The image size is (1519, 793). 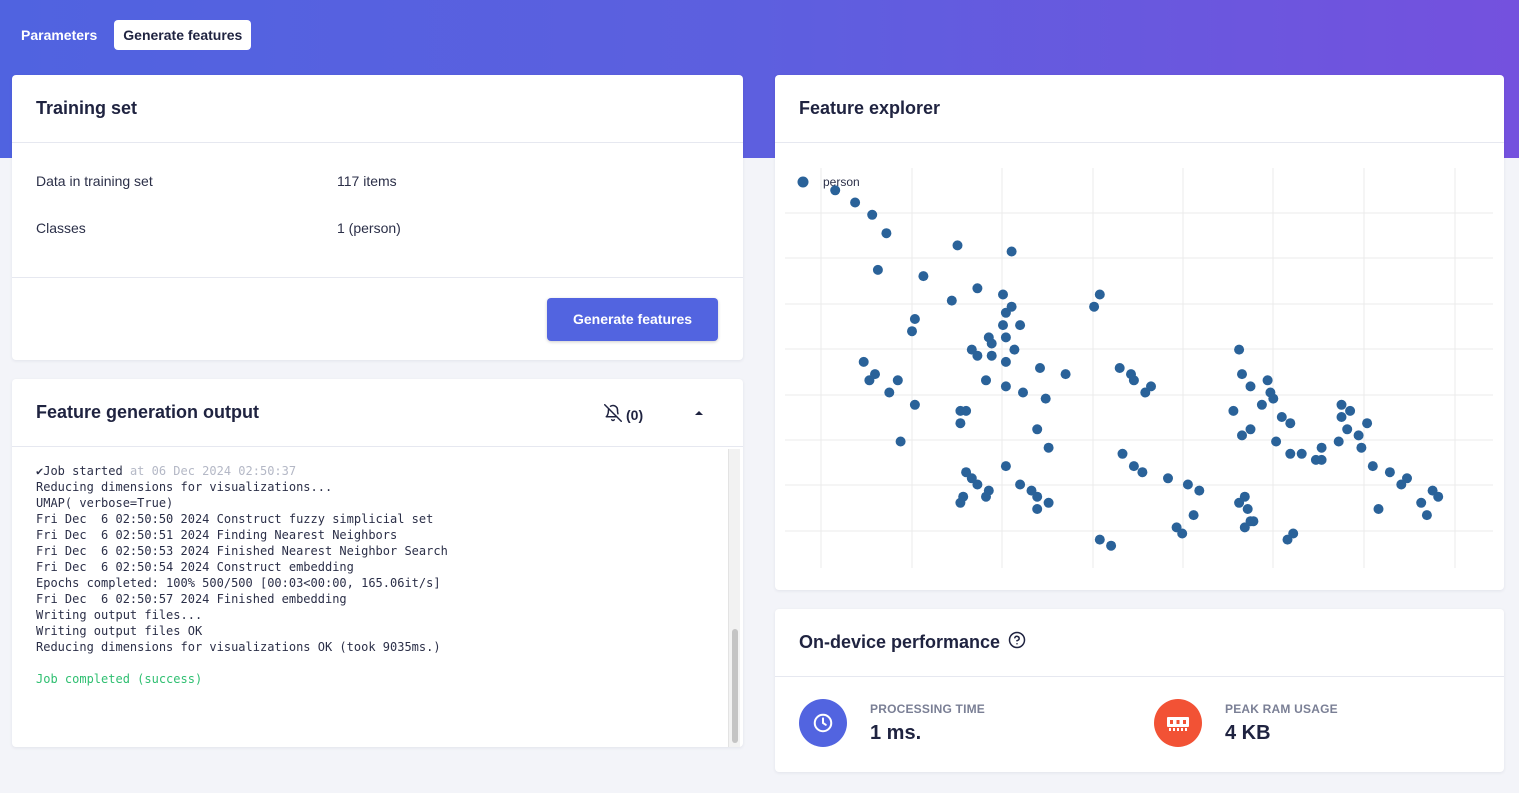 What do you see at coordinates (632, 319) in the screenshot?
I see `generate-features-button: Generate features` at bounding box center [632, 319].